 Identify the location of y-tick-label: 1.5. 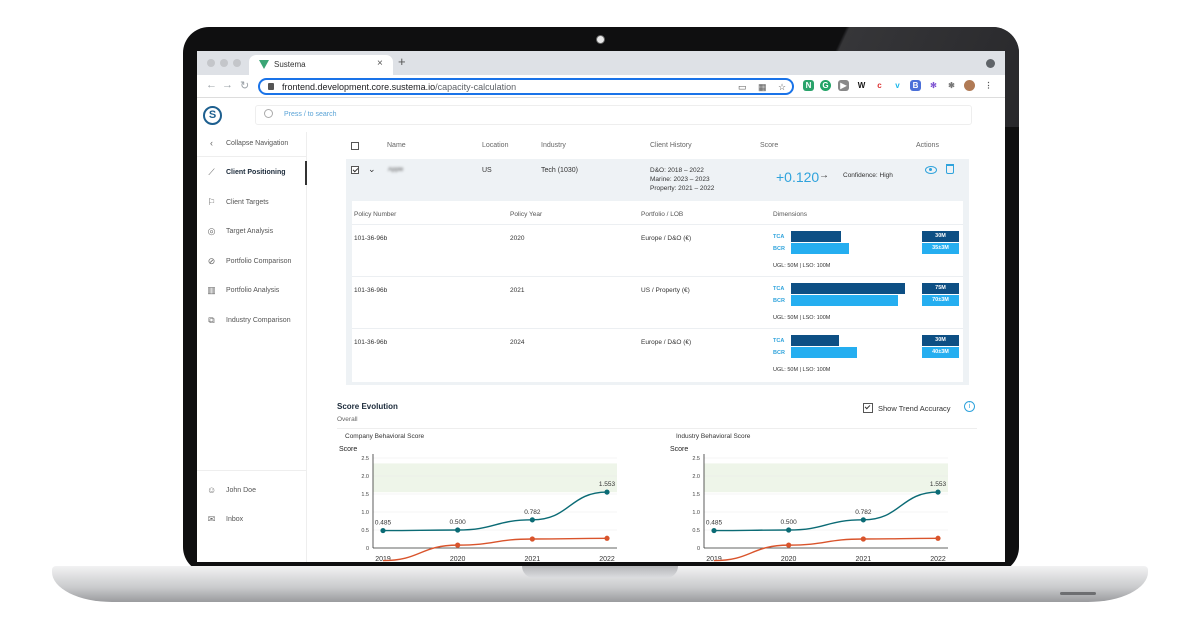
(696, 495).